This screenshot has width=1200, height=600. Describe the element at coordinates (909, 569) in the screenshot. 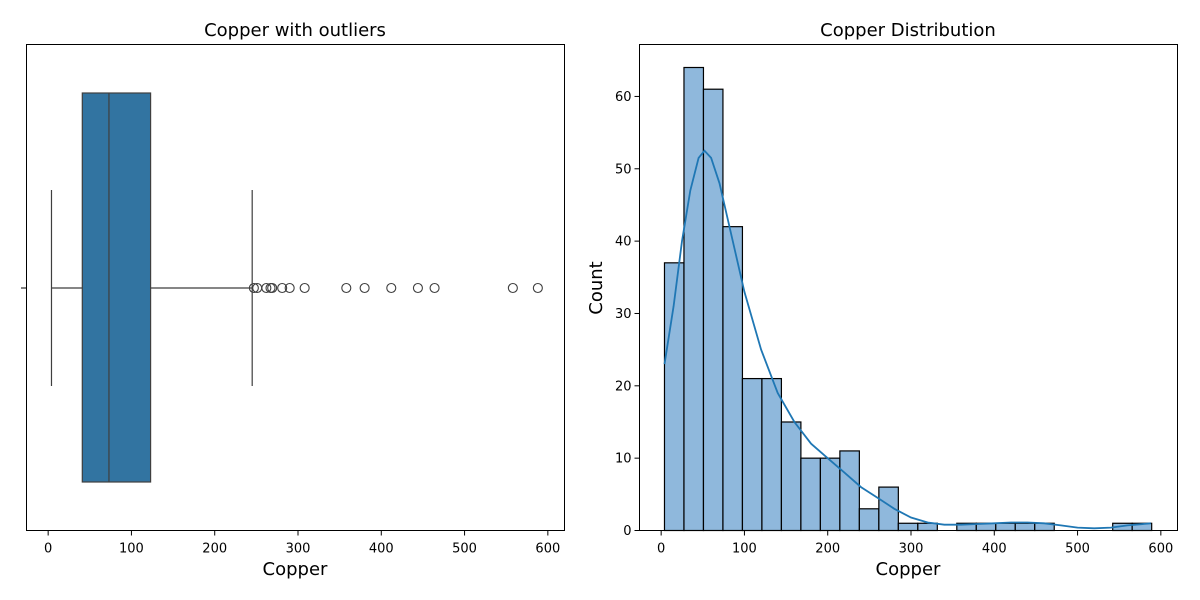

I see `histogram-x-axis-label: Copper` at that location.